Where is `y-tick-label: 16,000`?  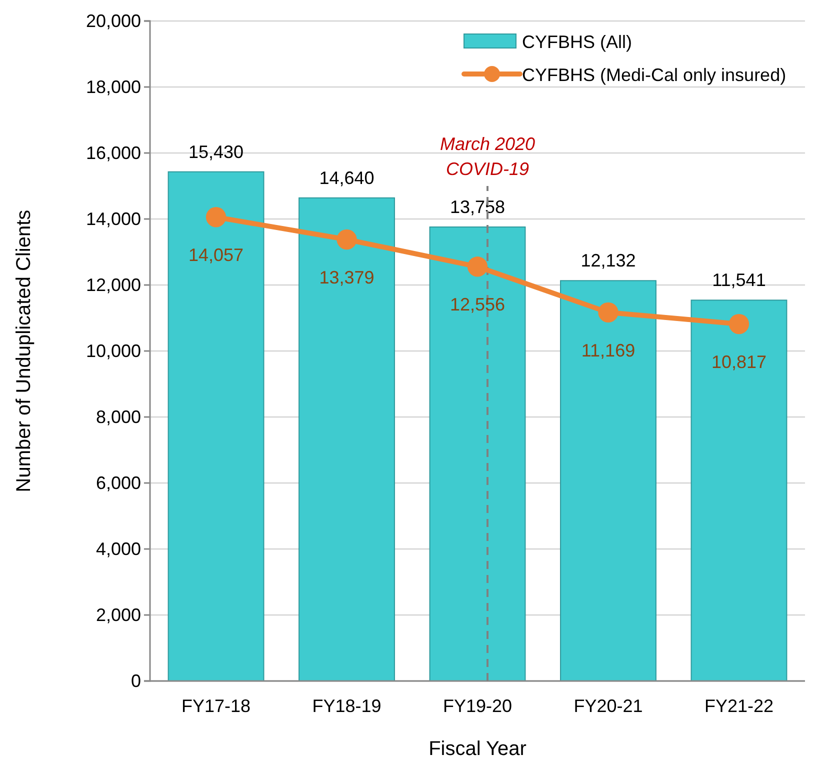
y-tick-label: 16,000 is located at coordinates (113, 152).